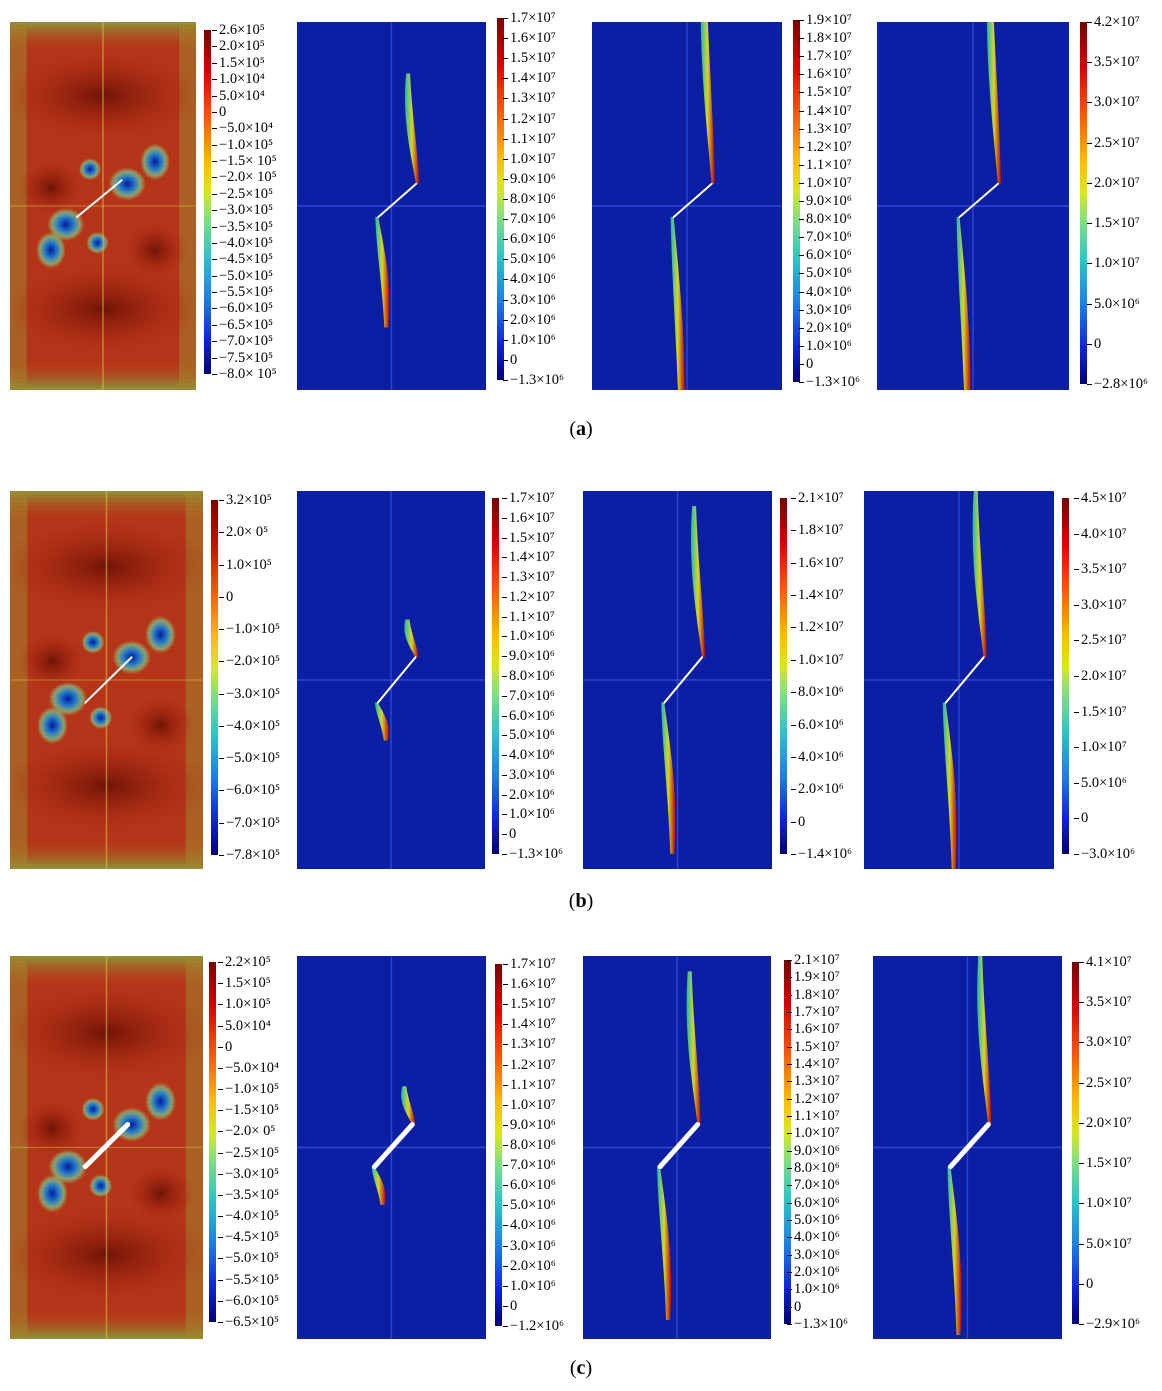 This screenshot has height=1391, width=1162. I want to click on subfigure-caption: (b), so click(581, 901).